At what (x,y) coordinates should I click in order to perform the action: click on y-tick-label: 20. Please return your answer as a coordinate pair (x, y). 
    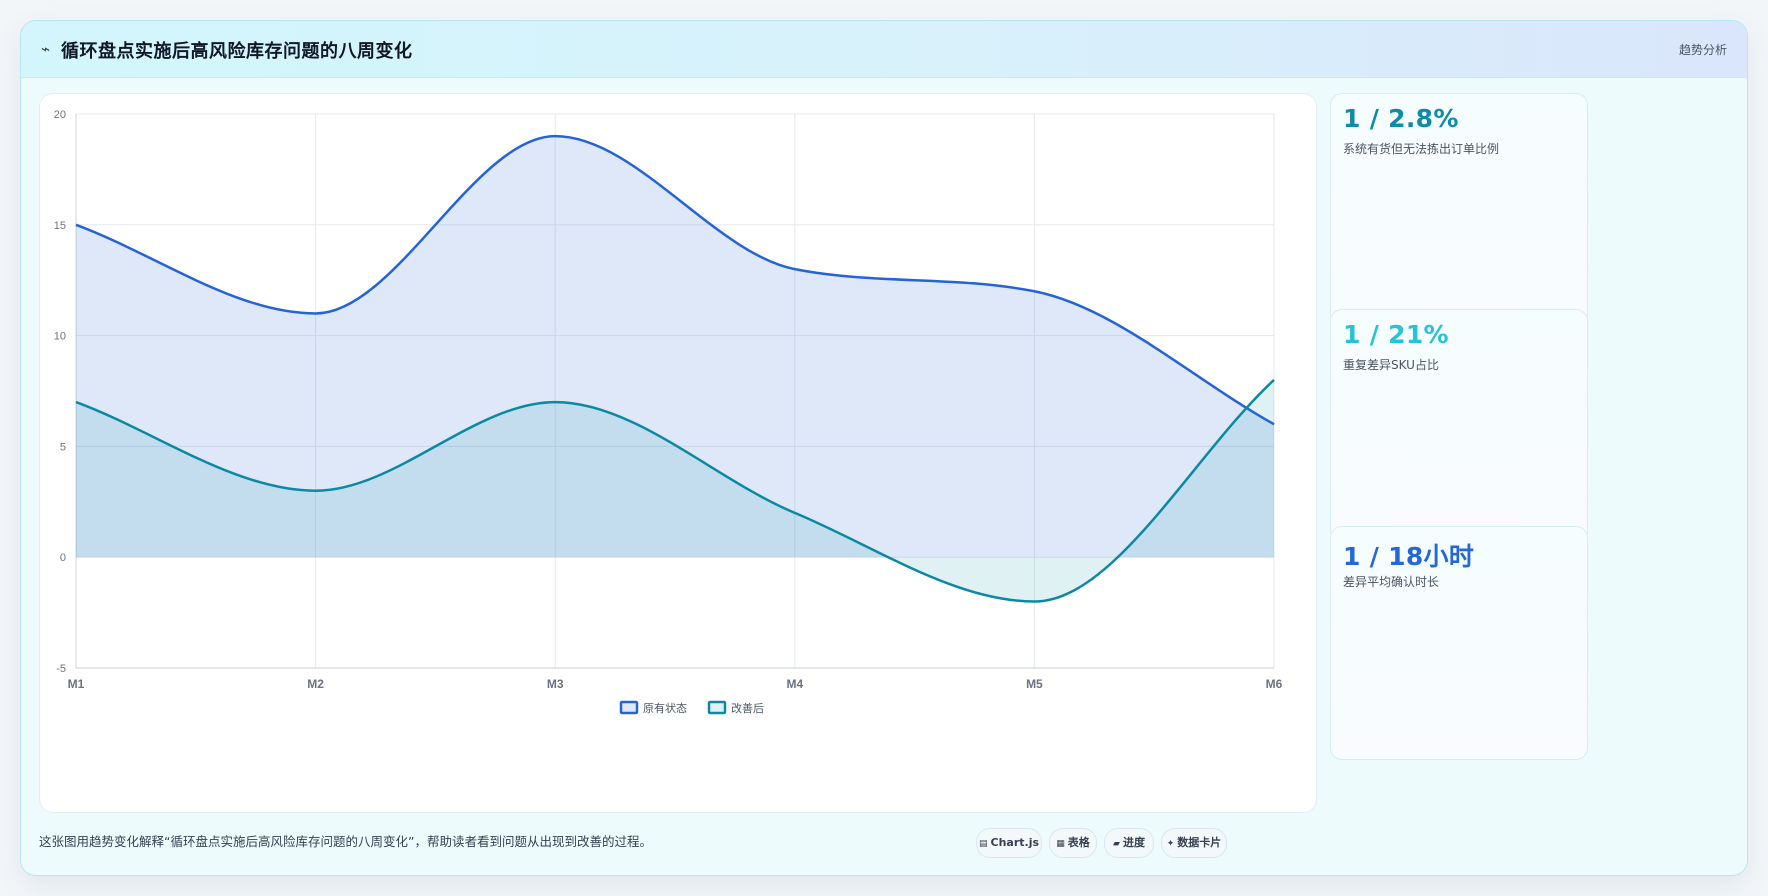
    Looking at the image, I should click on (60, 115).